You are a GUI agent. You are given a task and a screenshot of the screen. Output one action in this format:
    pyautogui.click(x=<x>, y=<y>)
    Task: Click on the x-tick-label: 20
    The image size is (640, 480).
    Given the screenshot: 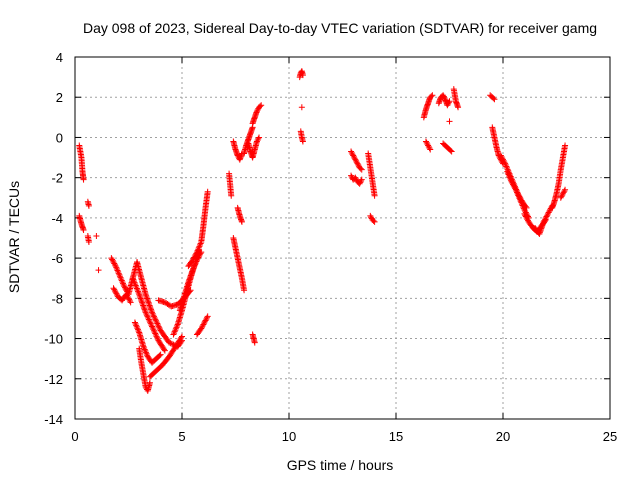 What is the action you would take?
    pyautogui.click(x=503, y=436)
    